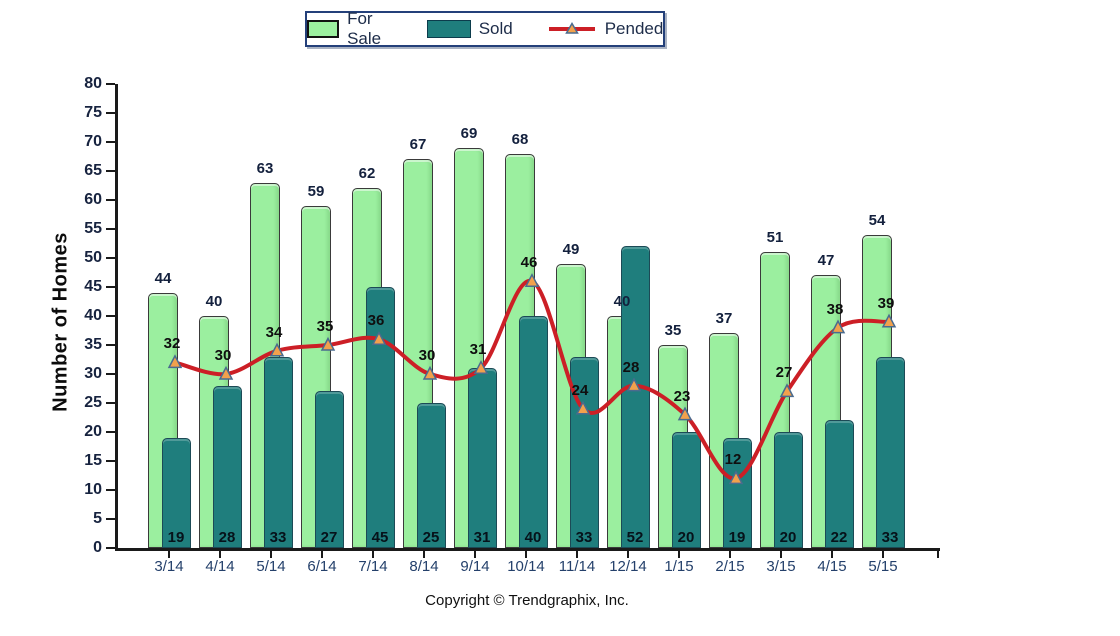 This screenshot has height=636, width=1120. What do you see at coordinates (176, 537) in the screenshot?
I see `sold-value-label: 19` at bounding box center [176, 537].